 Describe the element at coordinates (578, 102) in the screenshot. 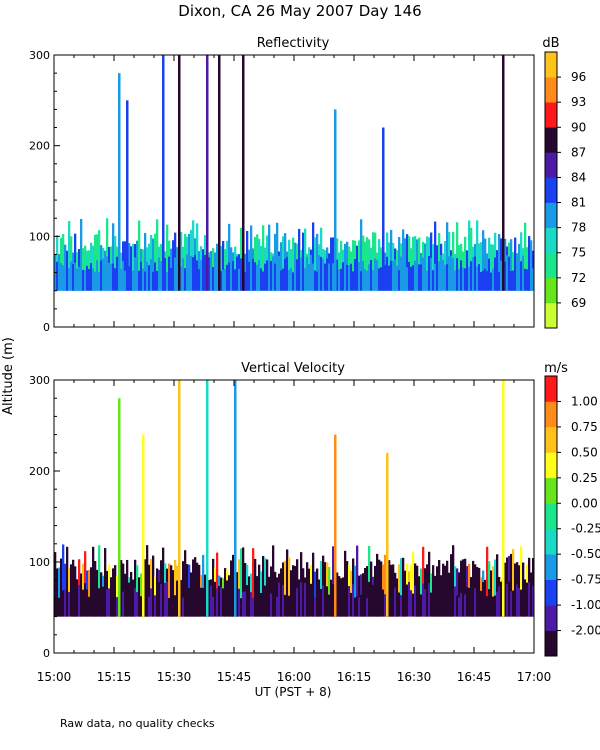

I see `colorbar-tick-label: 93` at that location.